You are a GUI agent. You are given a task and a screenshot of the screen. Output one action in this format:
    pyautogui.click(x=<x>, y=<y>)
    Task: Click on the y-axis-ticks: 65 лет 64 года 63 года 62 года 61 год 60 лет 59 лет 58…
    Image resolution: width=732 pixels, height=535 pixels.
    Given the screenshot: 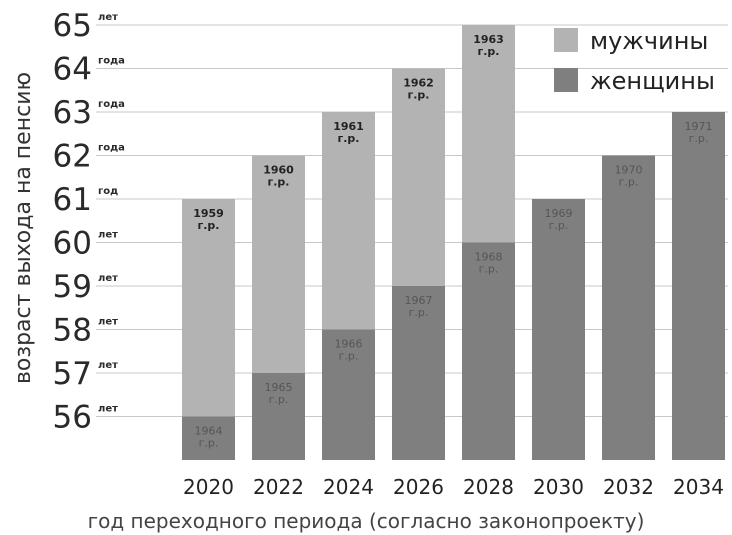 What is the action you would take?
    pyautogui.click(x=89, y=222)
    